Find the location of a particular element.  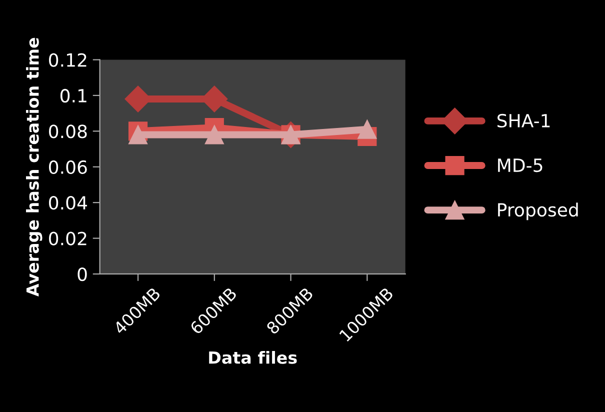

legend-label: MD-5 is located at coordinates (520, 165).